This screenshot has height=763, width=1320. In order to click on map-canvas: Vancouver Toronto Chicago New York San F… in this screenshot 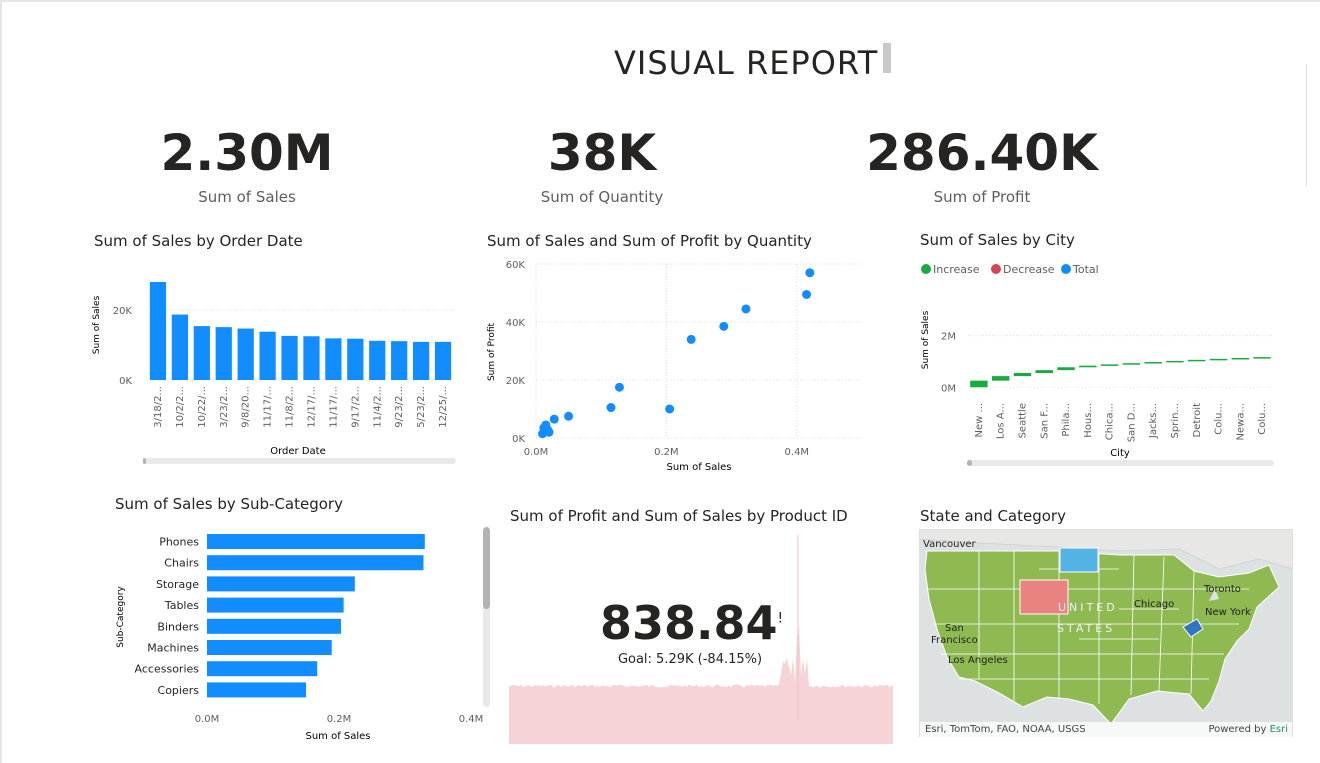, I will do `click(1106, 633)`.